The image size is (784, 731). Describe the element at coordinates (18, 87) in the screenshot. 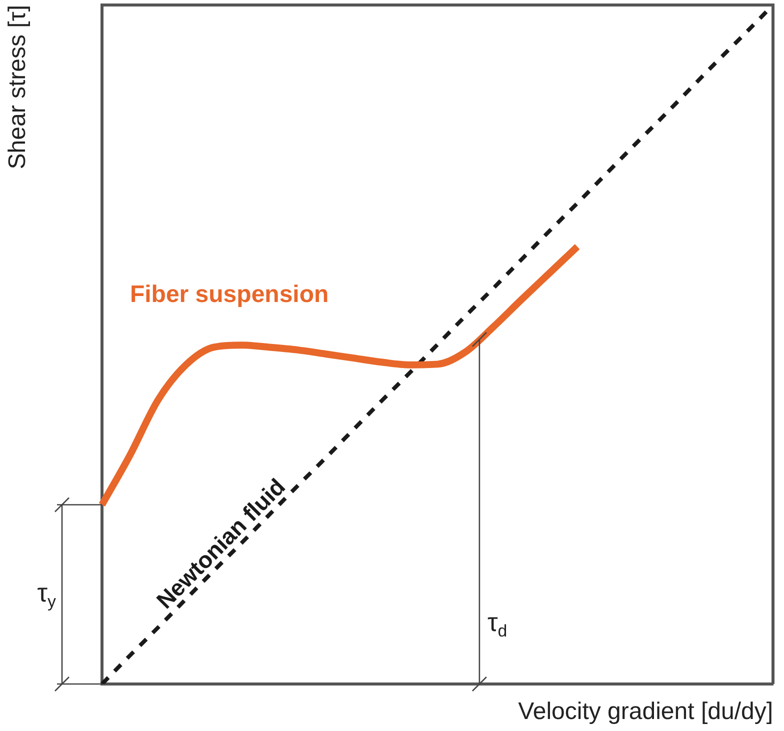

I see `y-axis-title: Shear stress [τ]` at that location.